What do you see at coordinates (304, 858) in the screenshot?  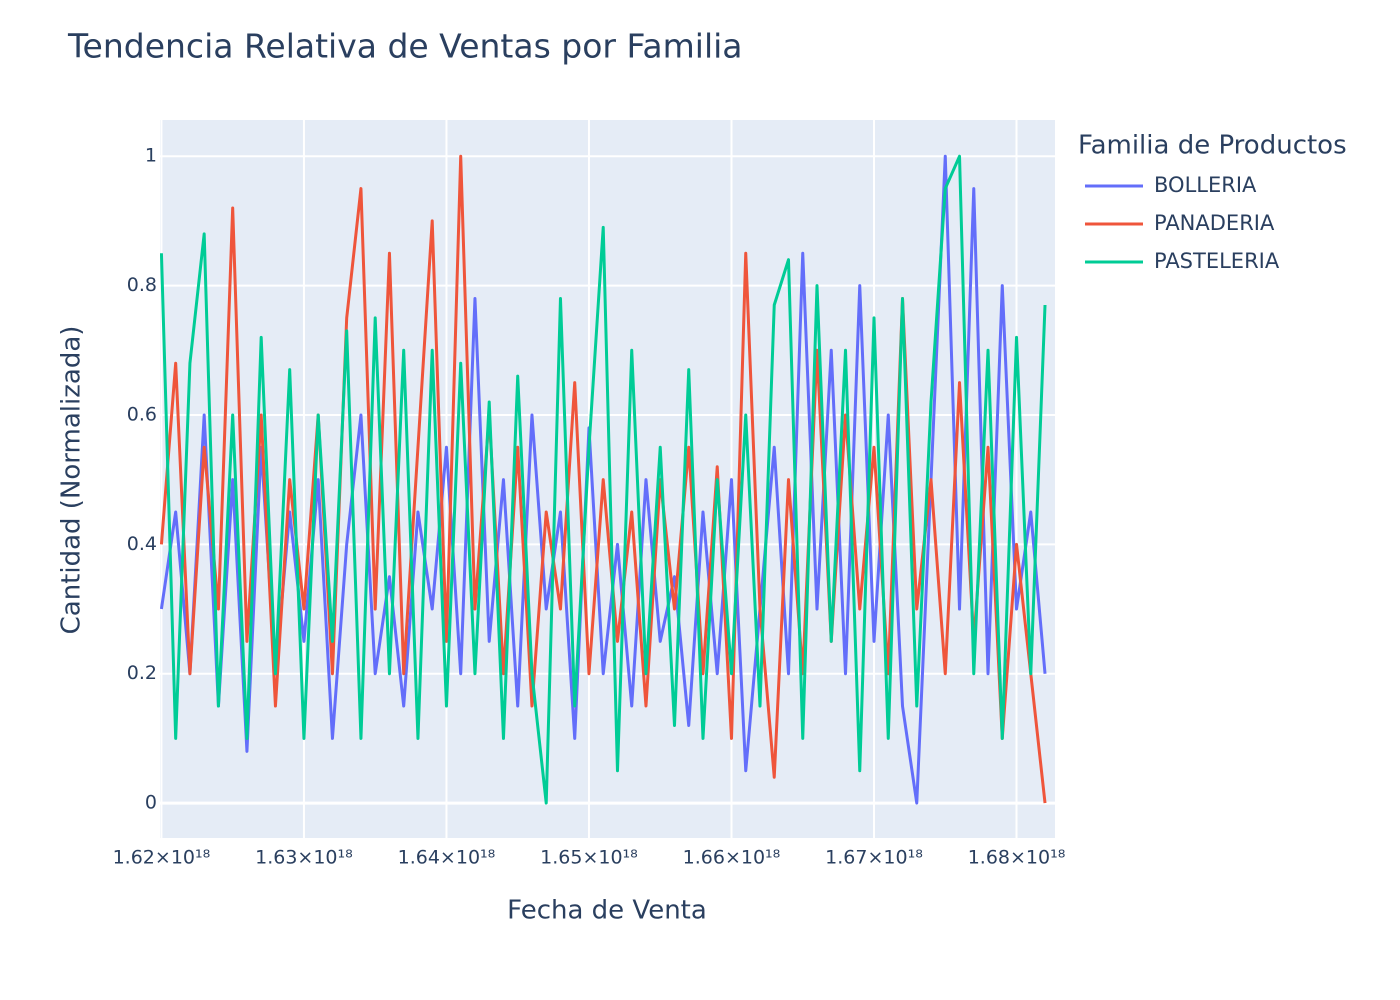 I see `x-tick-label: 1.63×10¹⁸` at bounding box center [304, 858].